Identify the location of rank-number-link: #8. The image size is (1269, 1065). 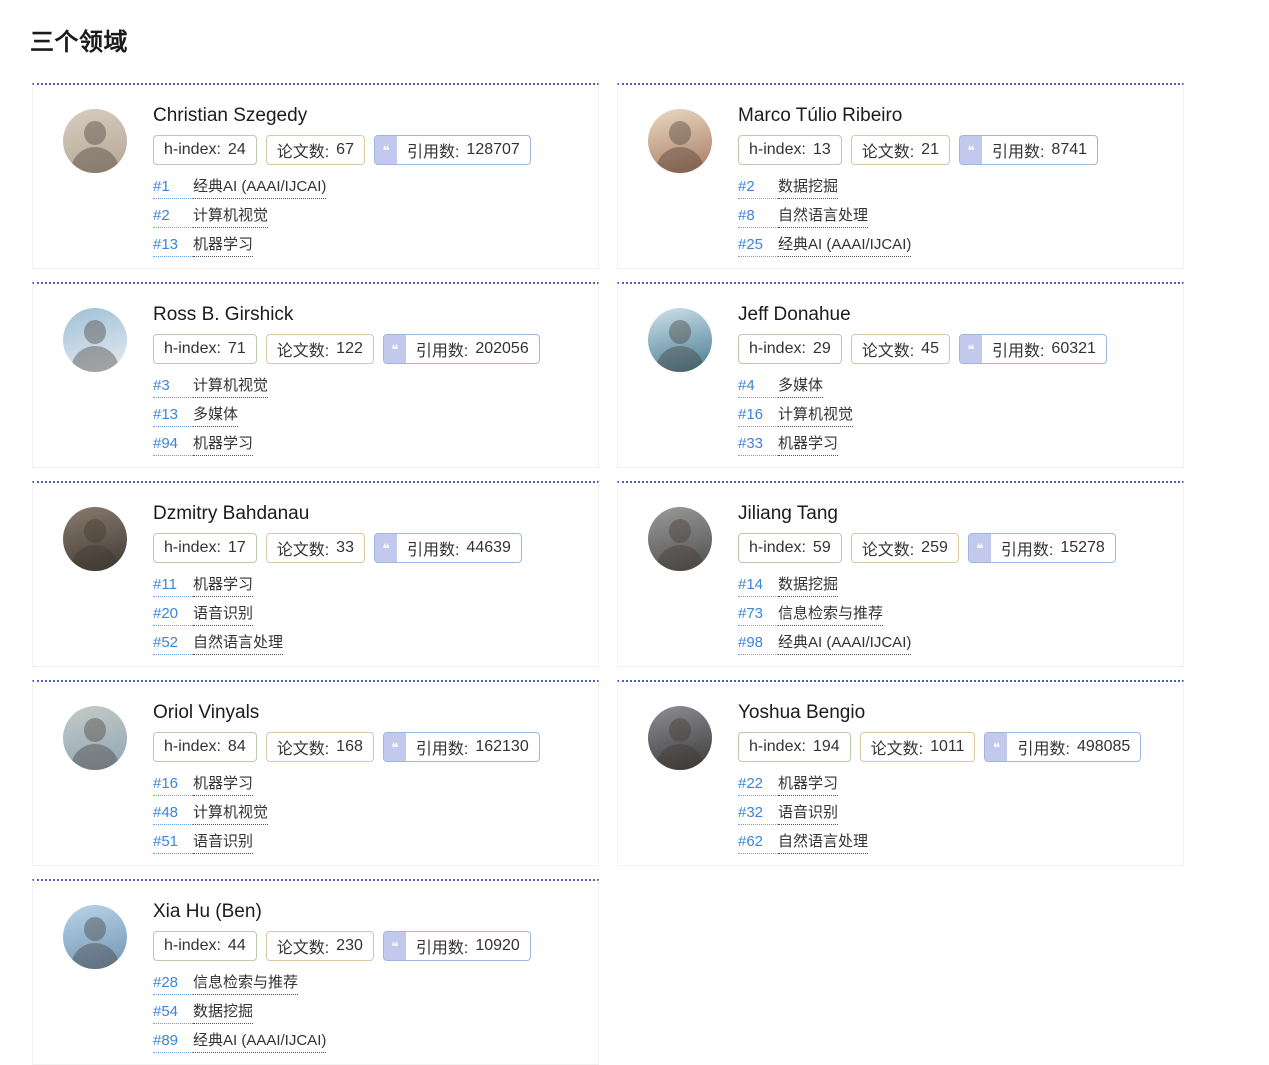
(758, 217).